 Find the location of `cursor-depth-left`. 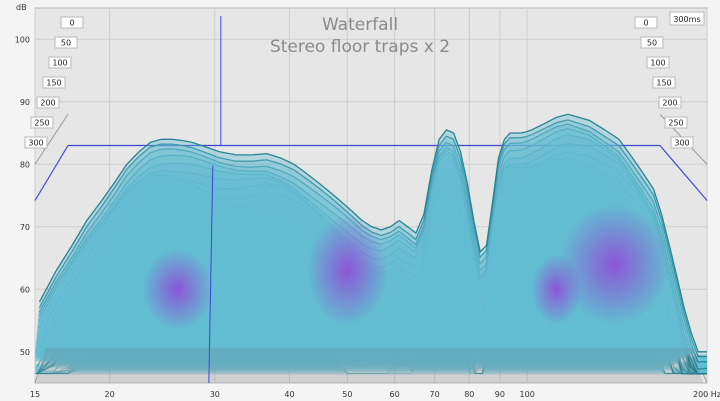

cursor-depth-left is located at coordinates (51, 173).